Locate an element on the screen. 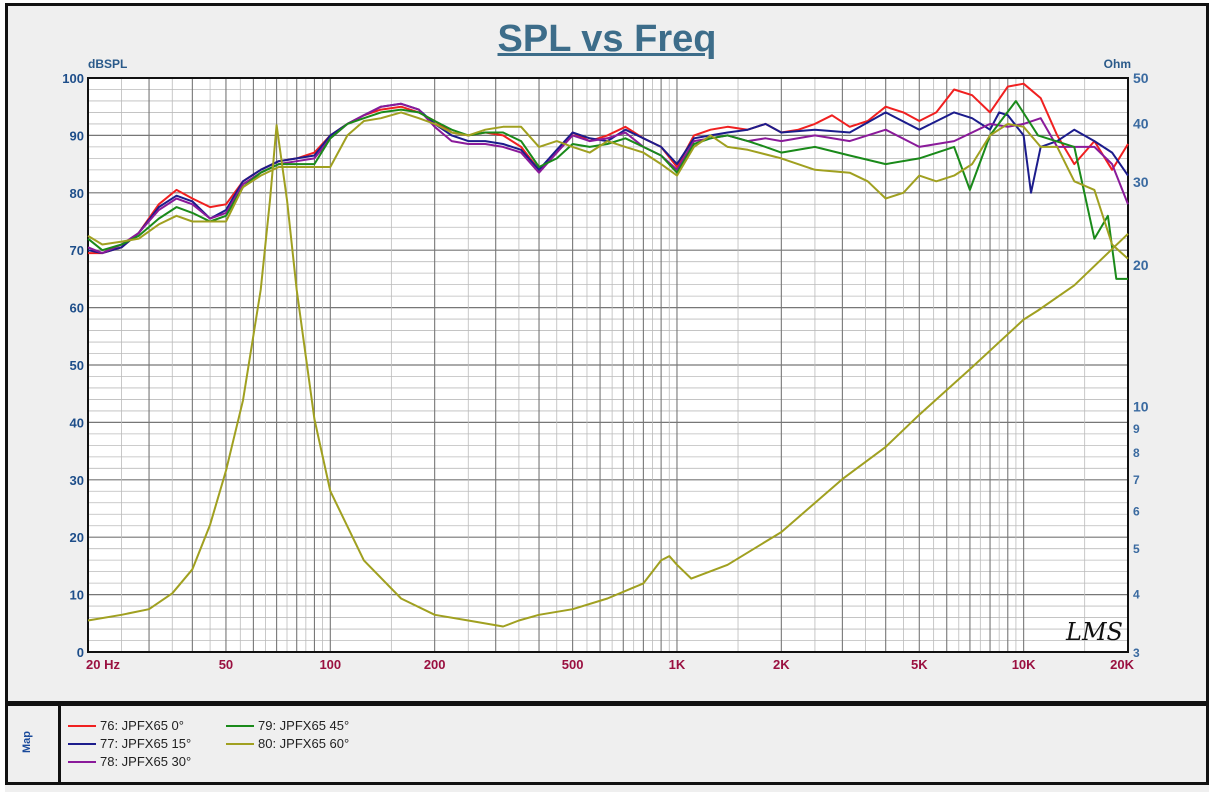 The width and height of the screenshot is (1214, 792). y2-tick-label: 20 is located at coordinates (1141, 265).